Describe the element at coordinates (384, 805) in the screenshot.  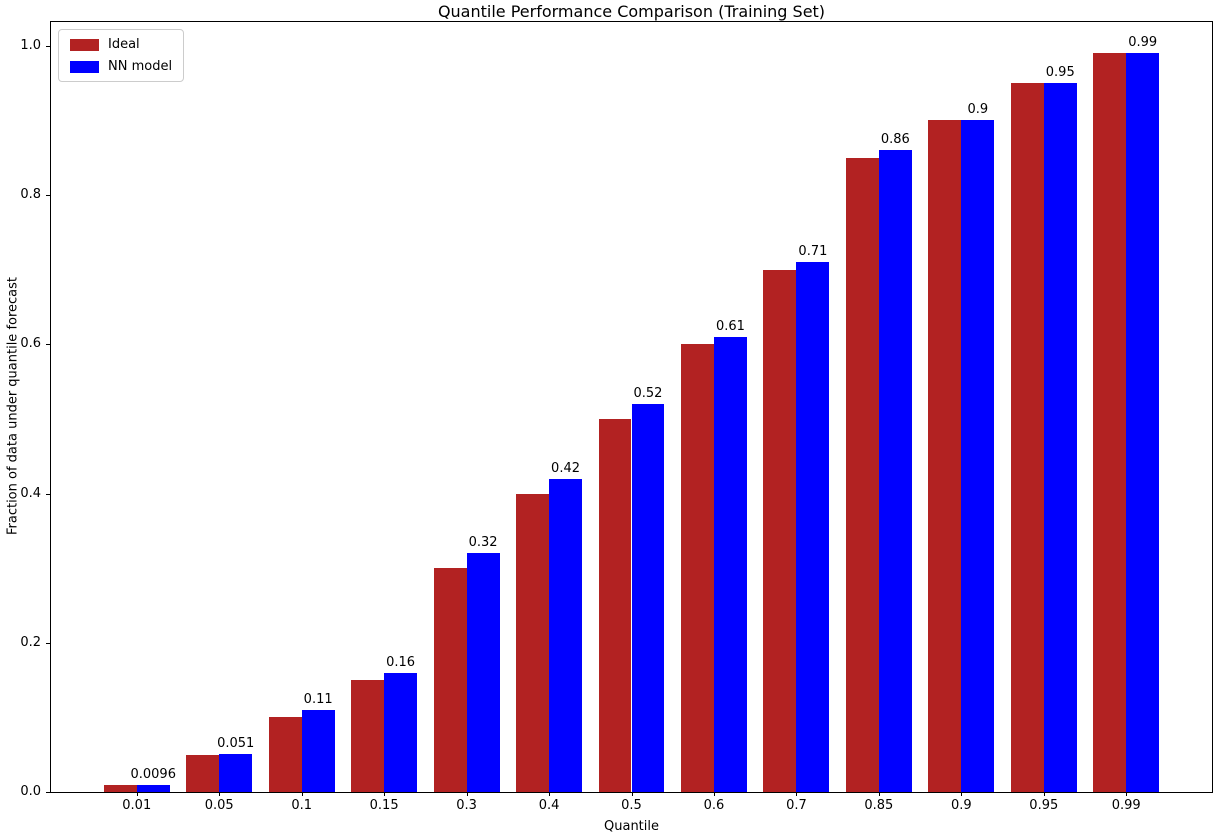
I see `x-tick-label: 0.15` at that location.